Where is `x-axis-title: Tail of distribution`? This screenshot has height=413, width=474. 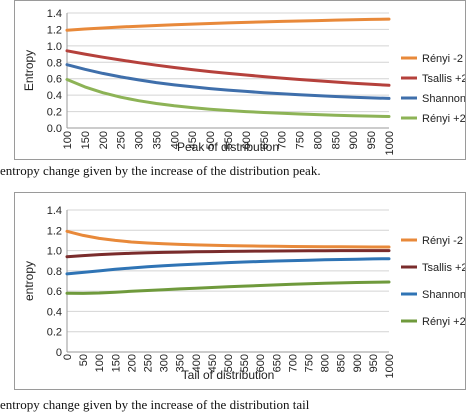 x-axis-title: Tail of distribution is located at coordinates (228, 375).